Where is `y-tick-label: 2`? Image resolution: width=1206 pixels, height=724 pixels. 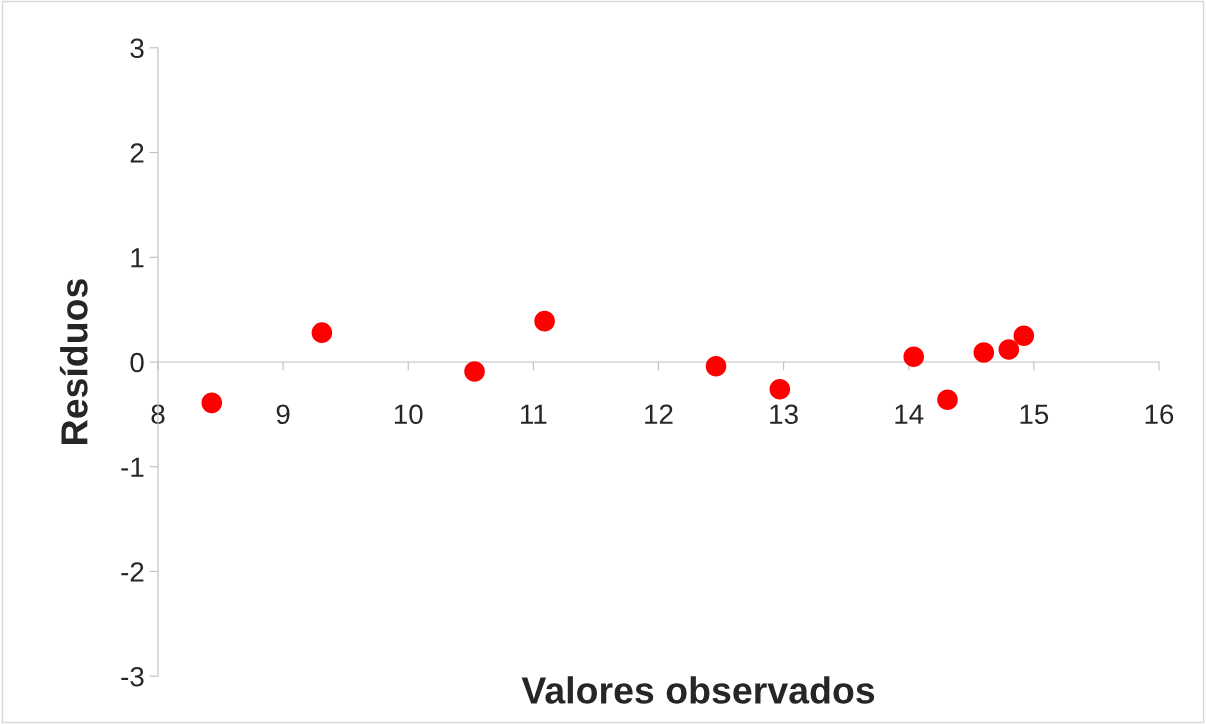 y-tick-label: 2 is located at coordinates (137, 153).